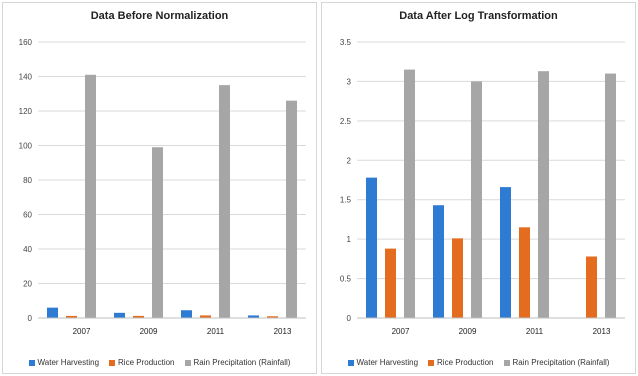  Describe the element at coordinates (349, 239) in the screenshot. I see `y-tick-label: 1` at that location.